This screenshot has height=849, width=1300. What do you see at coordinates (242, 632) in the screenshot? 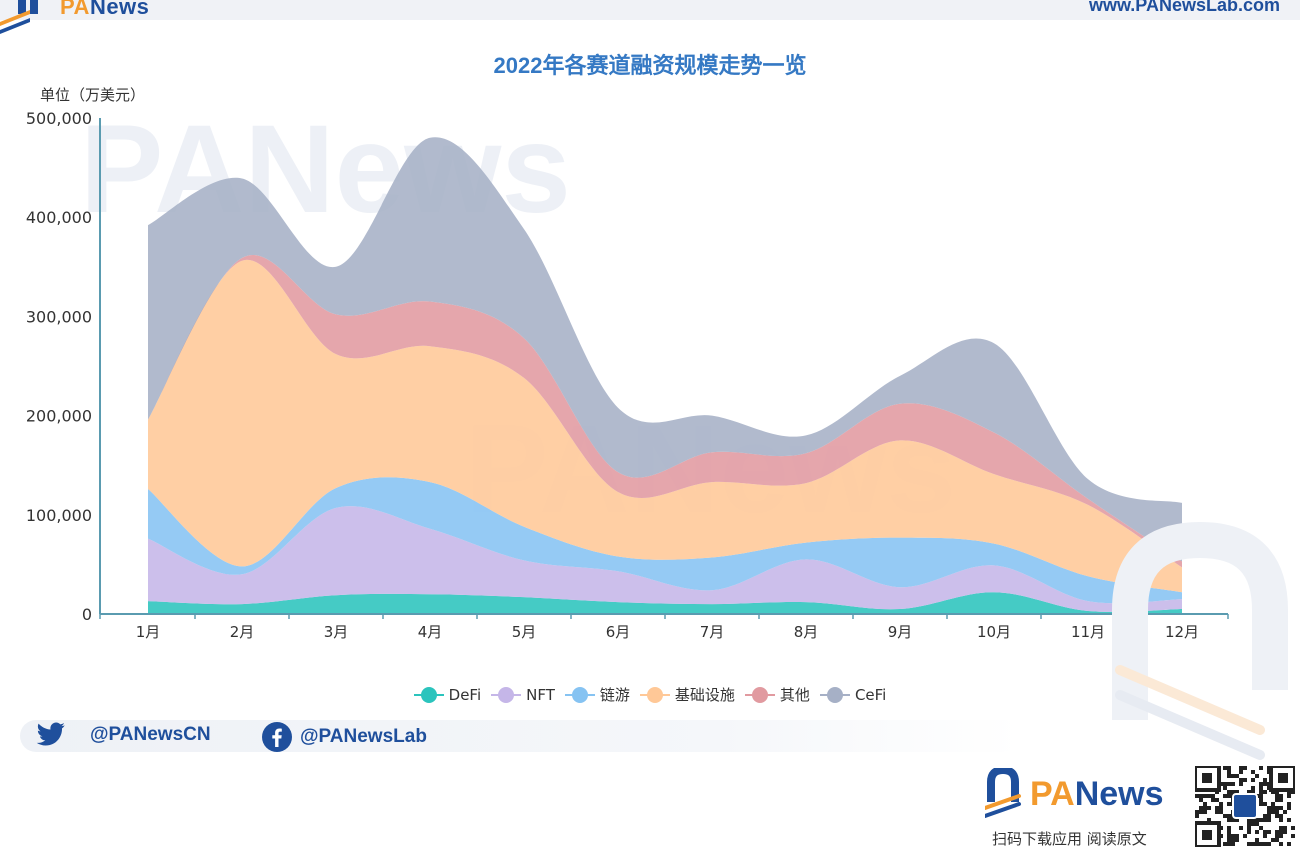
I see `x-tick-label: 2月` at bounding box center [242, 632].